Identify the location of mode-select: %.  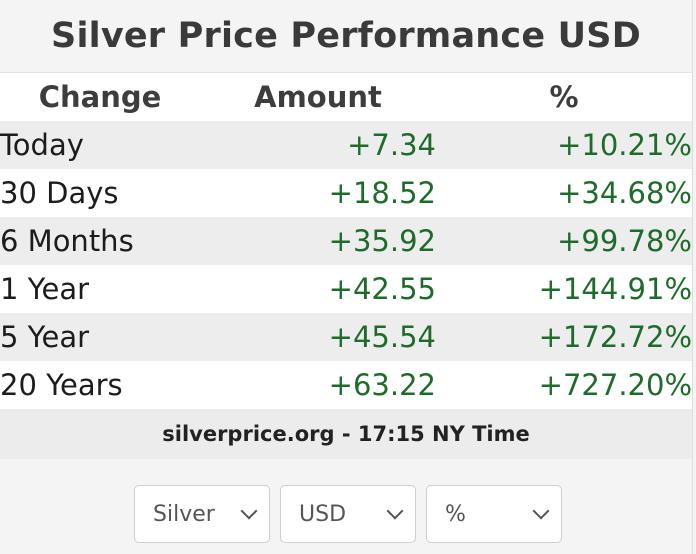
(494, 514).